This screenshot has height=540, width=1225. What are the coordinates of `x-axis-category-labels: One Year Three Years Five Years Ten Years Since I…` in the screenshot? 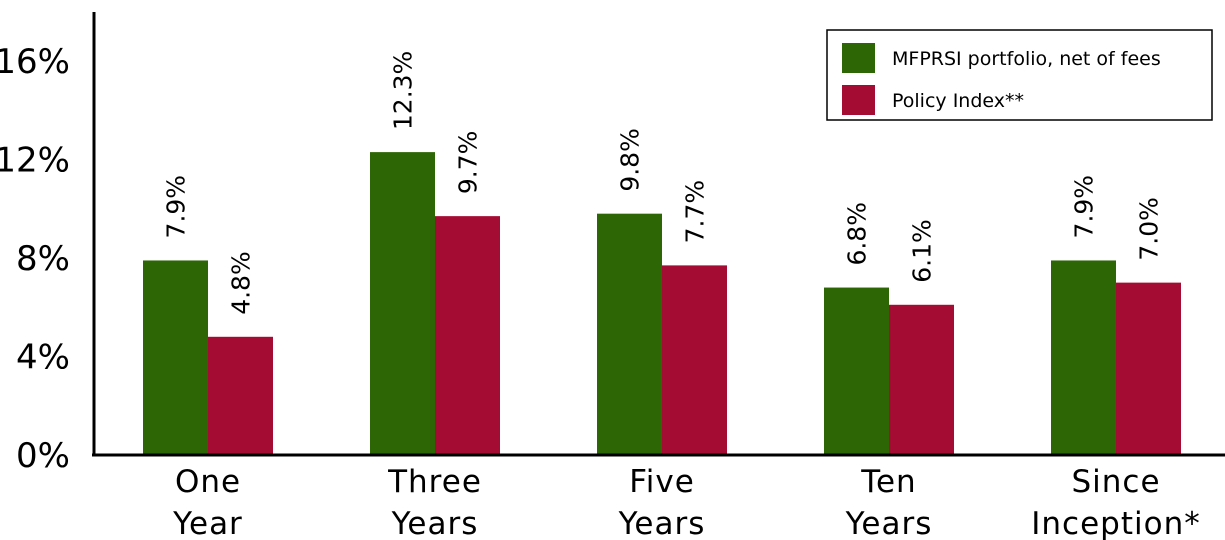 It's located at (686, 502).